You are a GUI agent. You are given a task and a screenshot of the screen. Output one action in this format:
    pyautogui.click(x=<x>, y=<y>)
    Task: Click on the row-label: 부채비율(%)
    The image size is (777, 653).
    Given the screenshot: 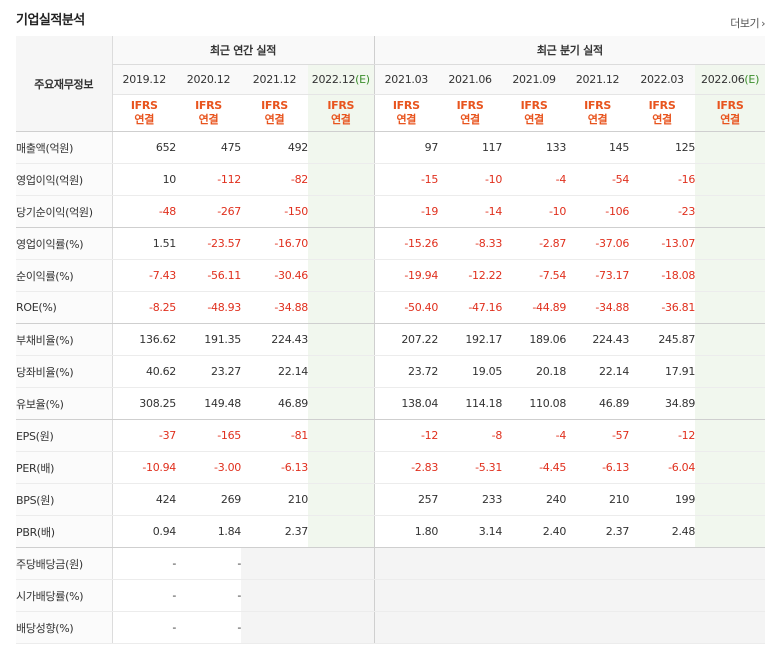 What is the action you would take?
    pyautogui.click(x=64, y=339)
    